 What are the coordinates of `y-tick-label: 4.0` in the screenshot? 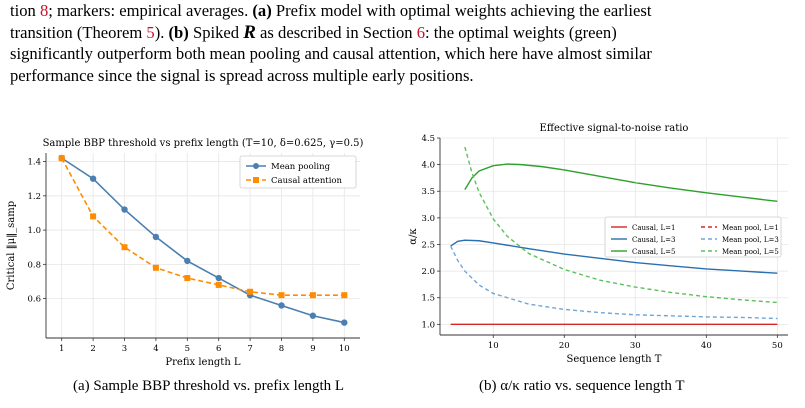 It's located at (428, 166).